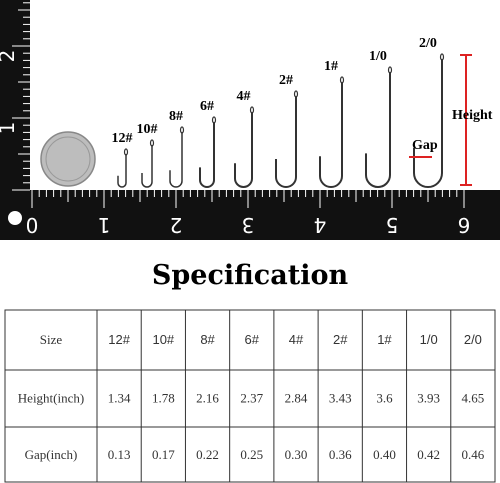 The height and width of the screenshot is (483, 500). Describe the element at coordinates (286, 80) in the screenshot. I see `size-label: 2#` at that location.